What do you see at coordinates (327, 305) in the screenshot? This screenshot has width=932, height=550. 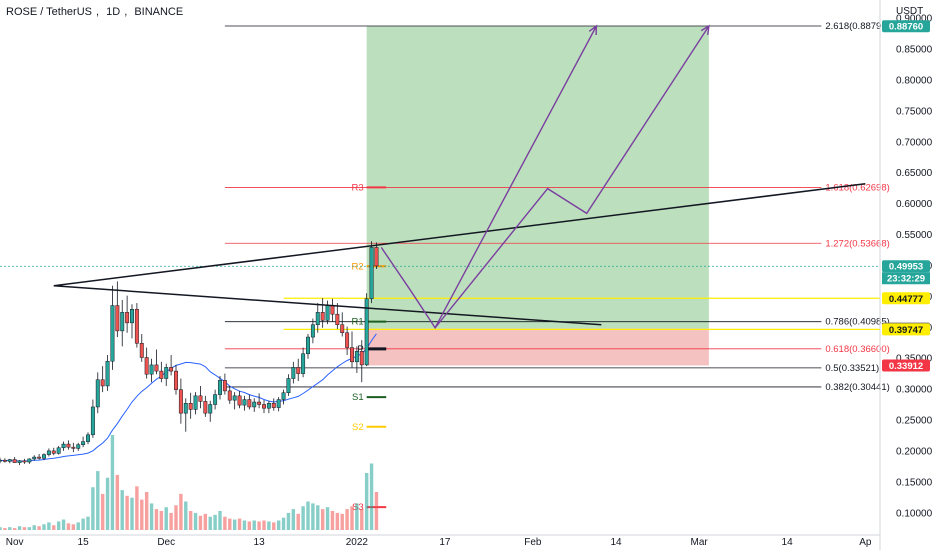 I see `falling-trendline` at bounding box center [327, 305].